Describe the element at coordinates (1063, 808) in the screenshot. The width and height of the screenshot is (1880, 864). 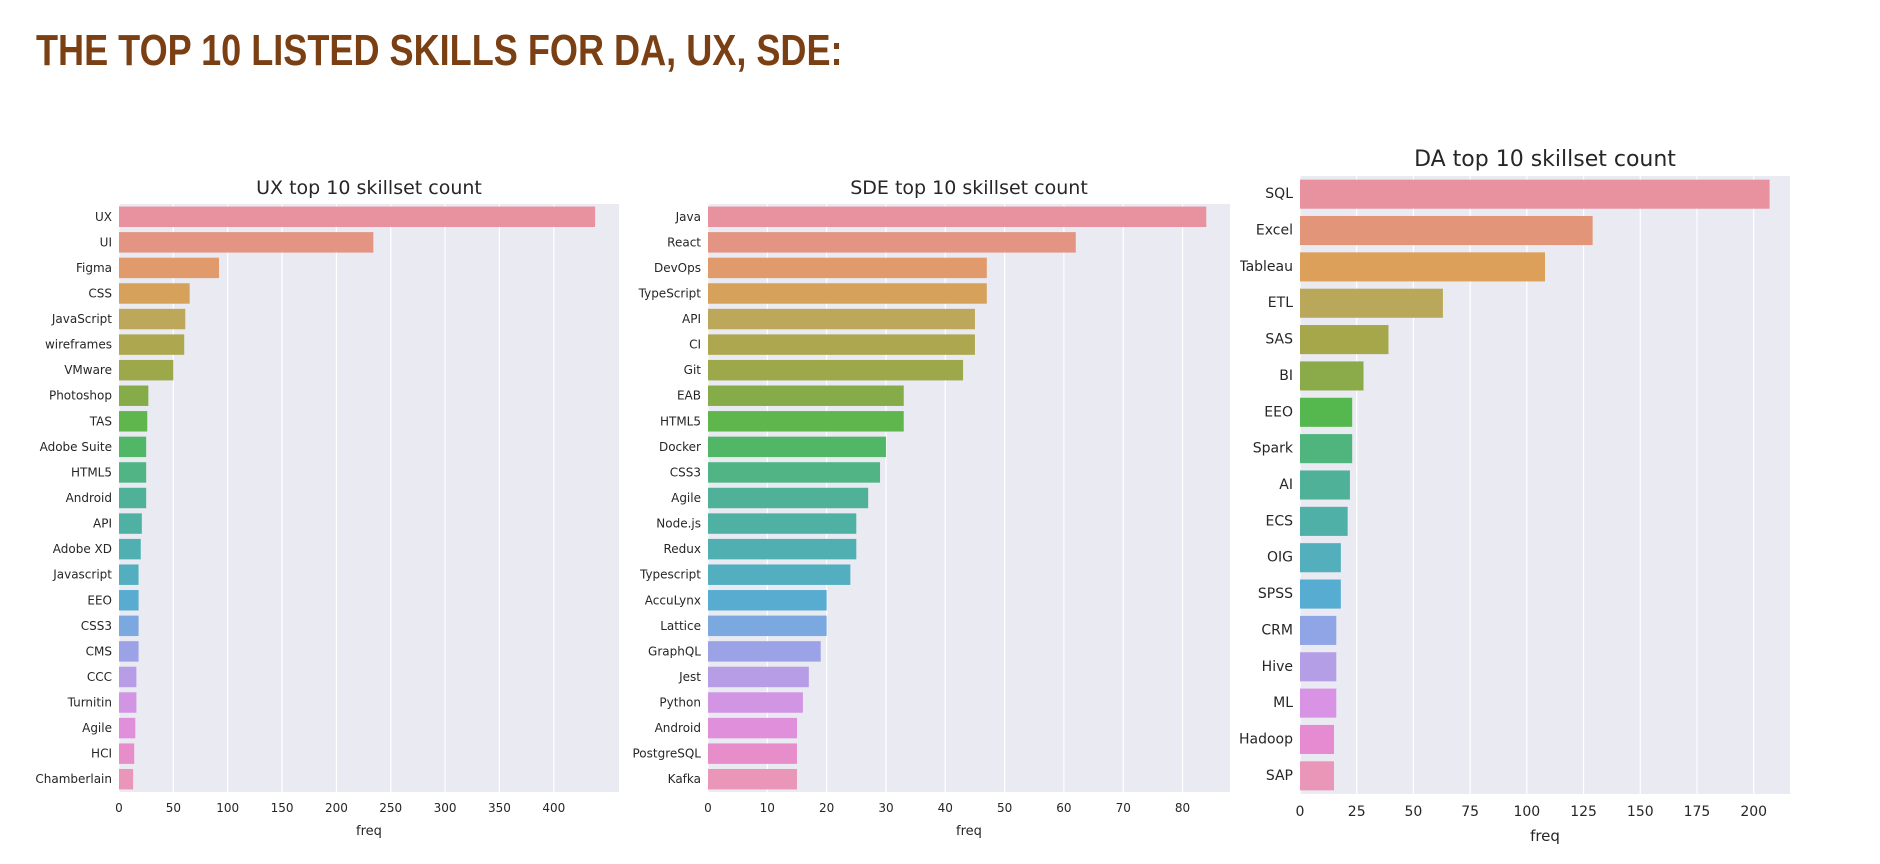
I see `sde-x-tick-label: 60` at that location.